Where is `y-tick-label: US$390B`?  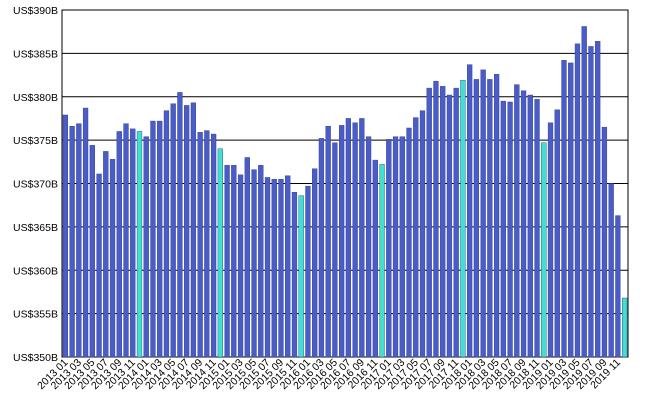 y-tick-label: US$390B is located at coordinates (35, 11).